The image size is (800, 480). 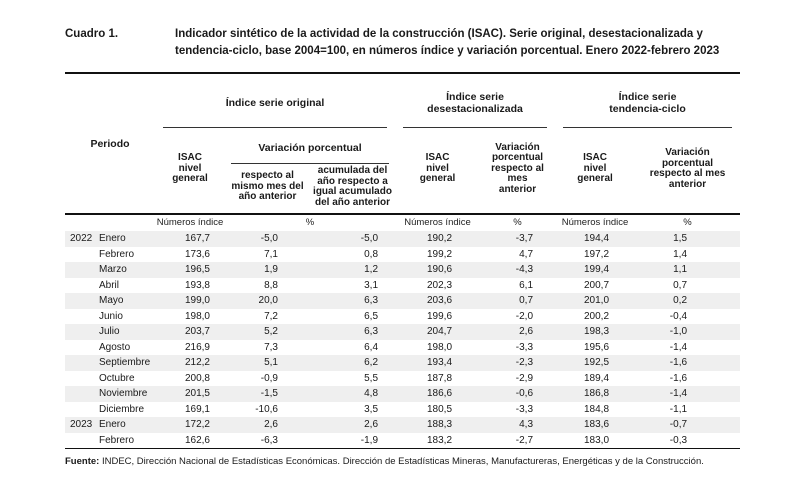 I want to click on value-cell: 200,8, so click(x=197, y=378).